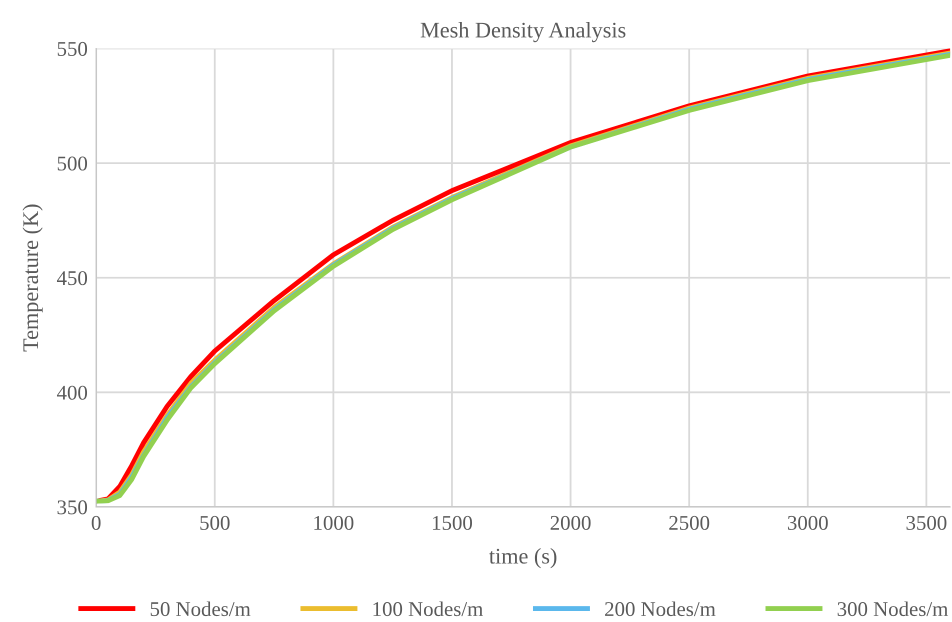  I want to click on y-tick-label: 400, so click(72, 393).